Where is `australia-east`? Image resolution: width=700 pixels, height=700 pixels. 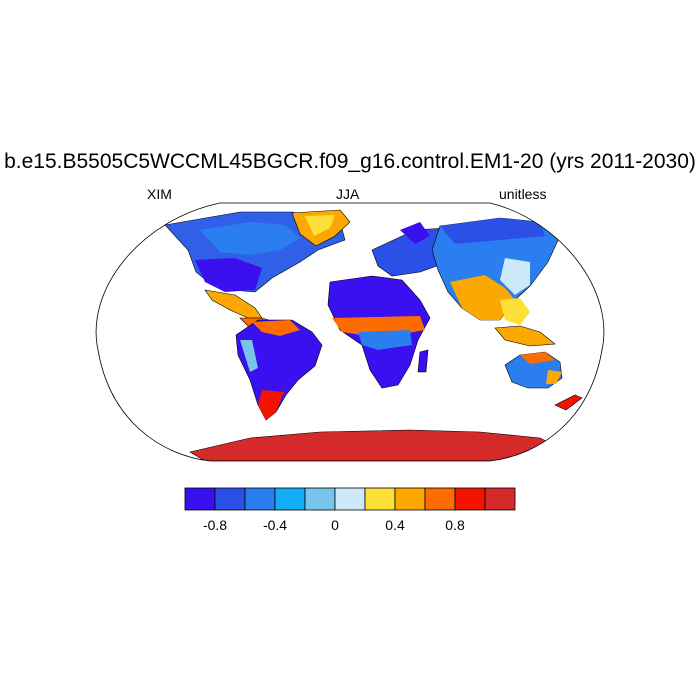
australia-east is located at coordinates (554, 377).